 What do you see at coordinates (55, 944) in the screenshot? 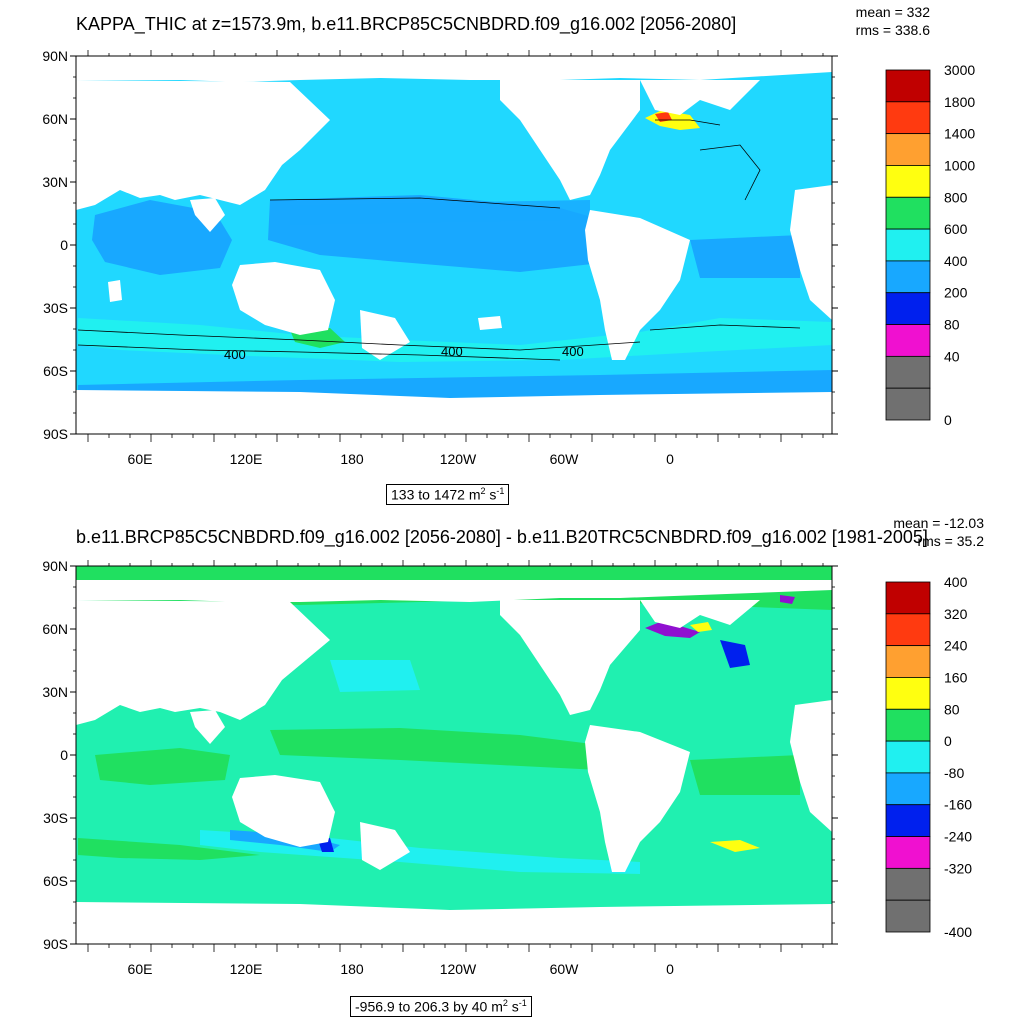
I see `lat-label: 90S` at bounding box center [55, 944].